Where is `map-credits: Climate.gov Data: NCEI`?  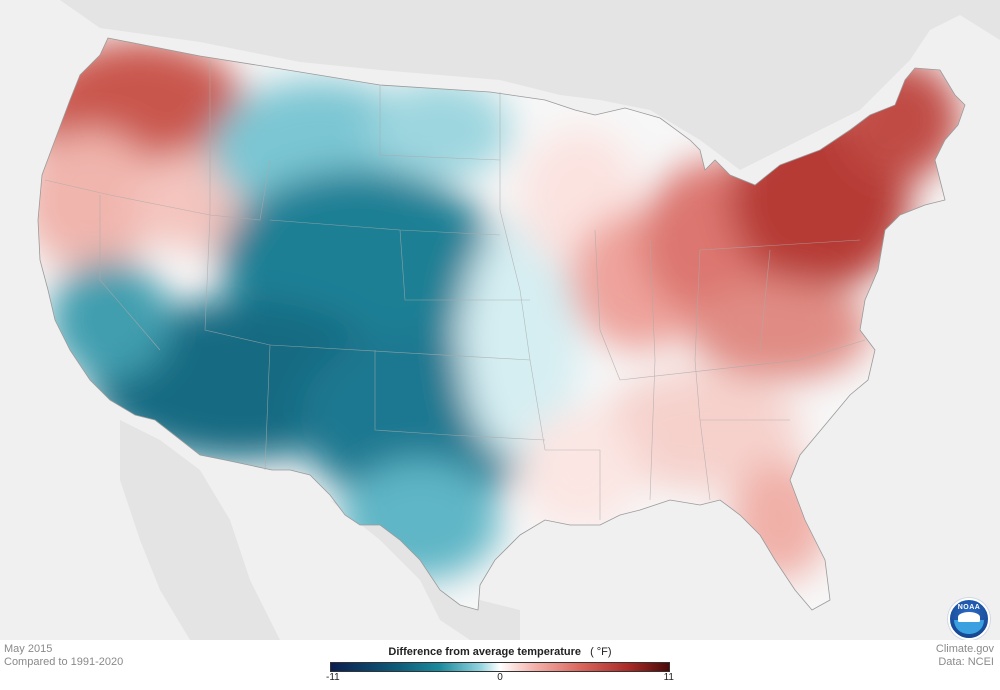
map-credits: Climate.gov Data: NCEI is located at coordinates (965, 656).